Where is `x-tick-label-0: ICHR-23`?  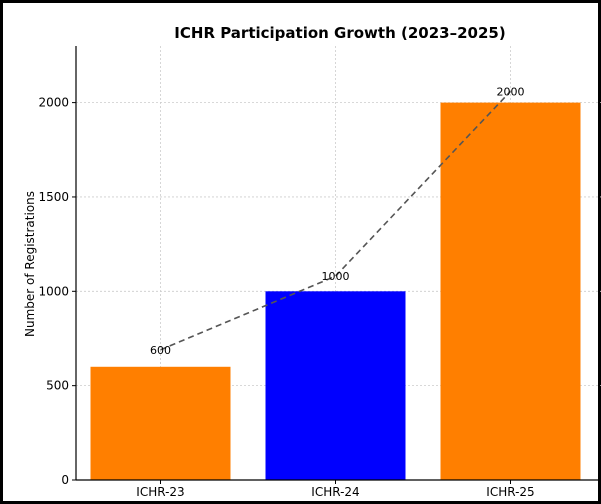 x-tick-label-0: ICHR-23 is located at coordinates (160, 492).